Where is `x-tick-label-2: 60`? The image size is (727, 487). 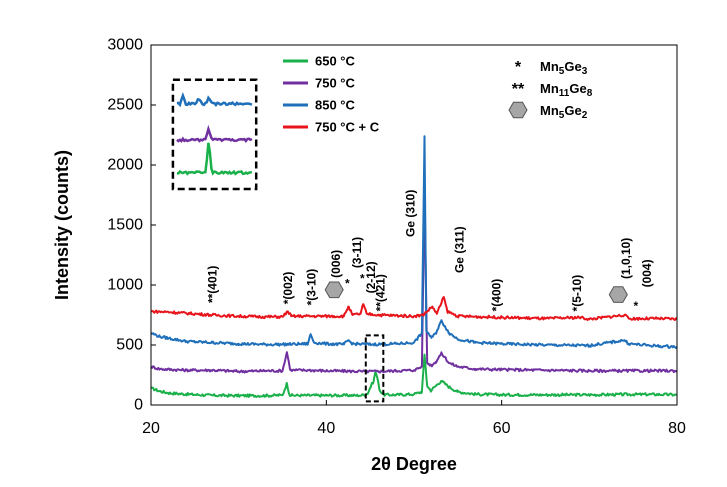
x-tick-label-2: 60 is located at coordinates (502, 428).